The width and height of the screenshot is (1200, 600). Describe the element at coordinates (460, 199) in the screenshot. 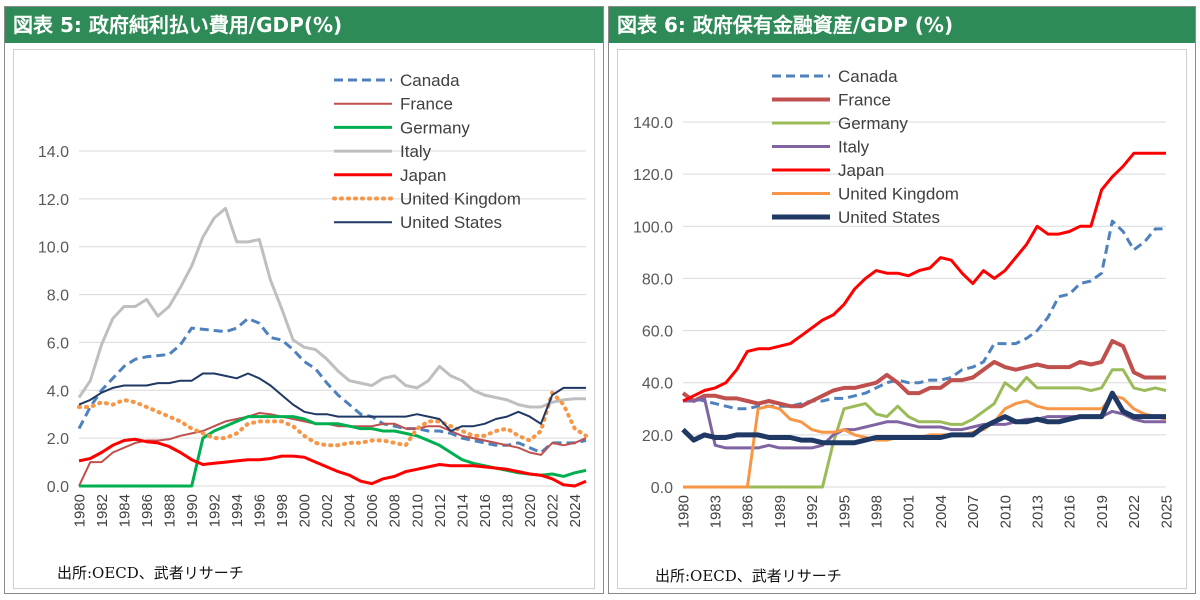

I see `chart1-legend-label-united-kingdom: United Kingdom` at that location.